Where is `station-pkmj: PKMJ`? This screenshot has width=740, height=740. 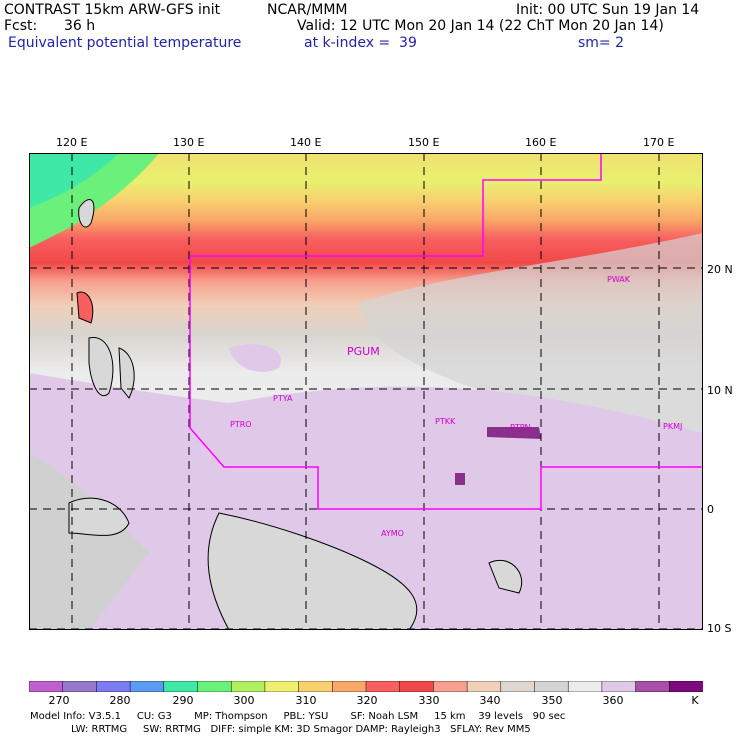 station-pkmj: PKMJ is located at coordinates (672, 426).